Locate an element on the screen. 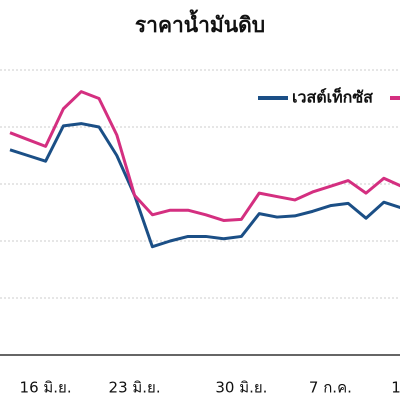 Image resolution: width=400 pixels, height=400 pixels. chart-title: ราคาน้ำมันดิบ is located at coordinates (200, 23).